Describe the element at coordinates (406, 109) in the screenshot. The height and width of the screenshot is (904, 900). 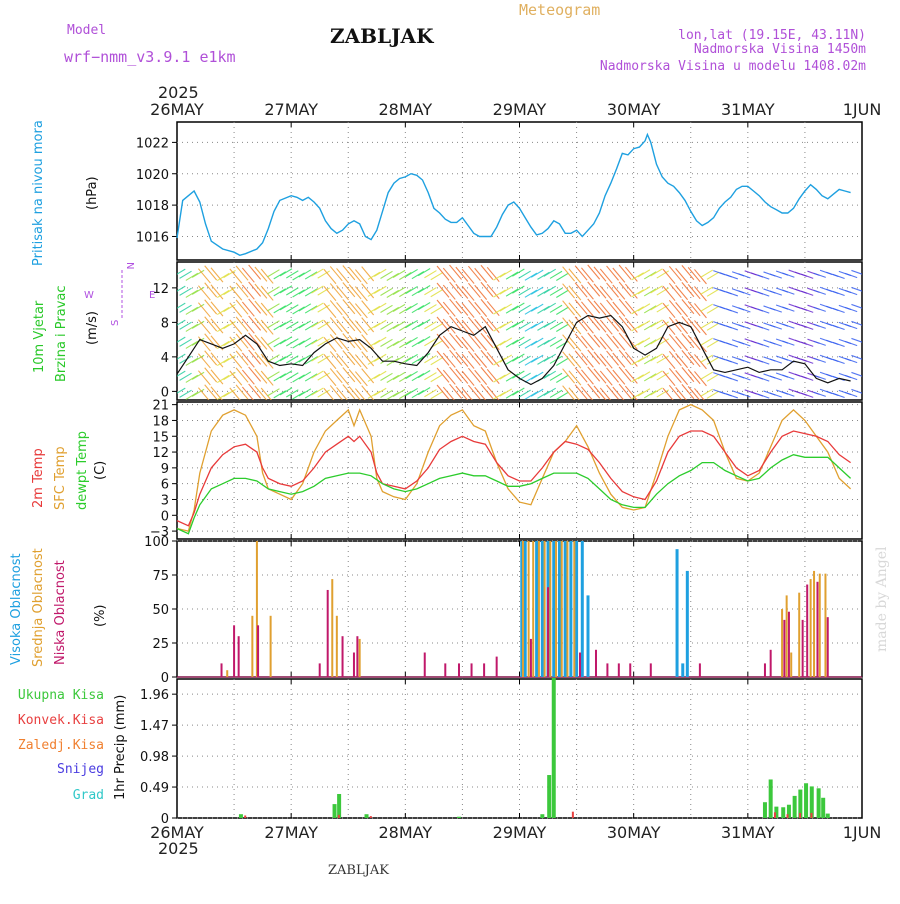
I see `time-label: 28MAY` at that location.